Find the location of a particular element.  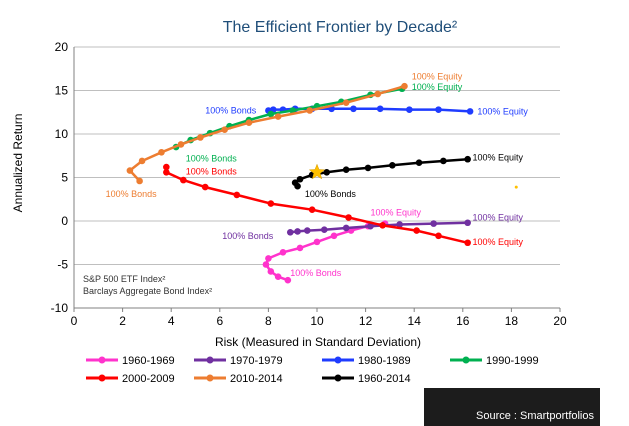

x-tick-label: 10 is located at coordinates (317, 321).